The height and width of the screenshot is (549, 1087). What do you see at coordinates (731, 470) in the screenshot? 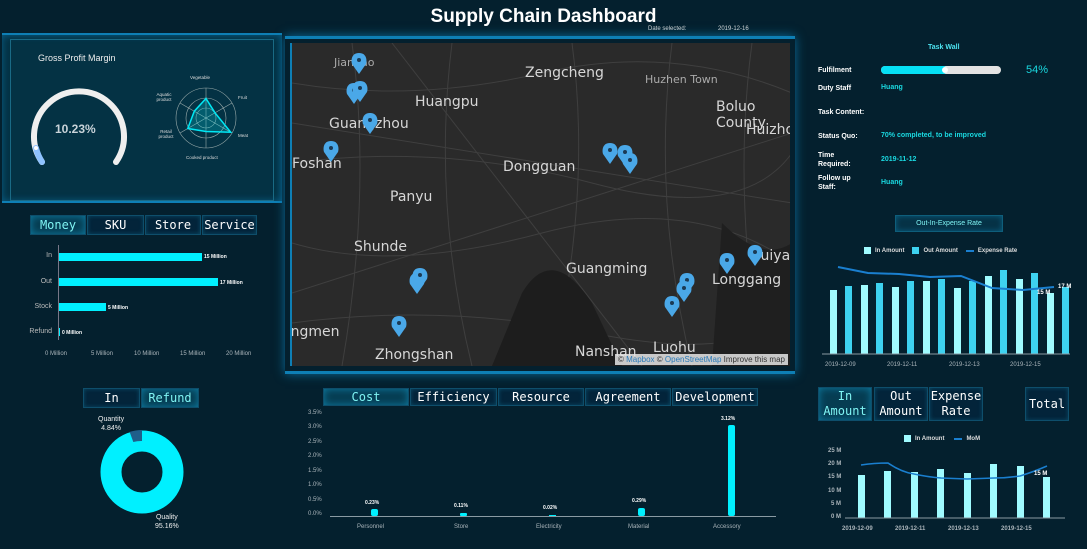
I see `bar-accessory` at bounding box center [731, 470].